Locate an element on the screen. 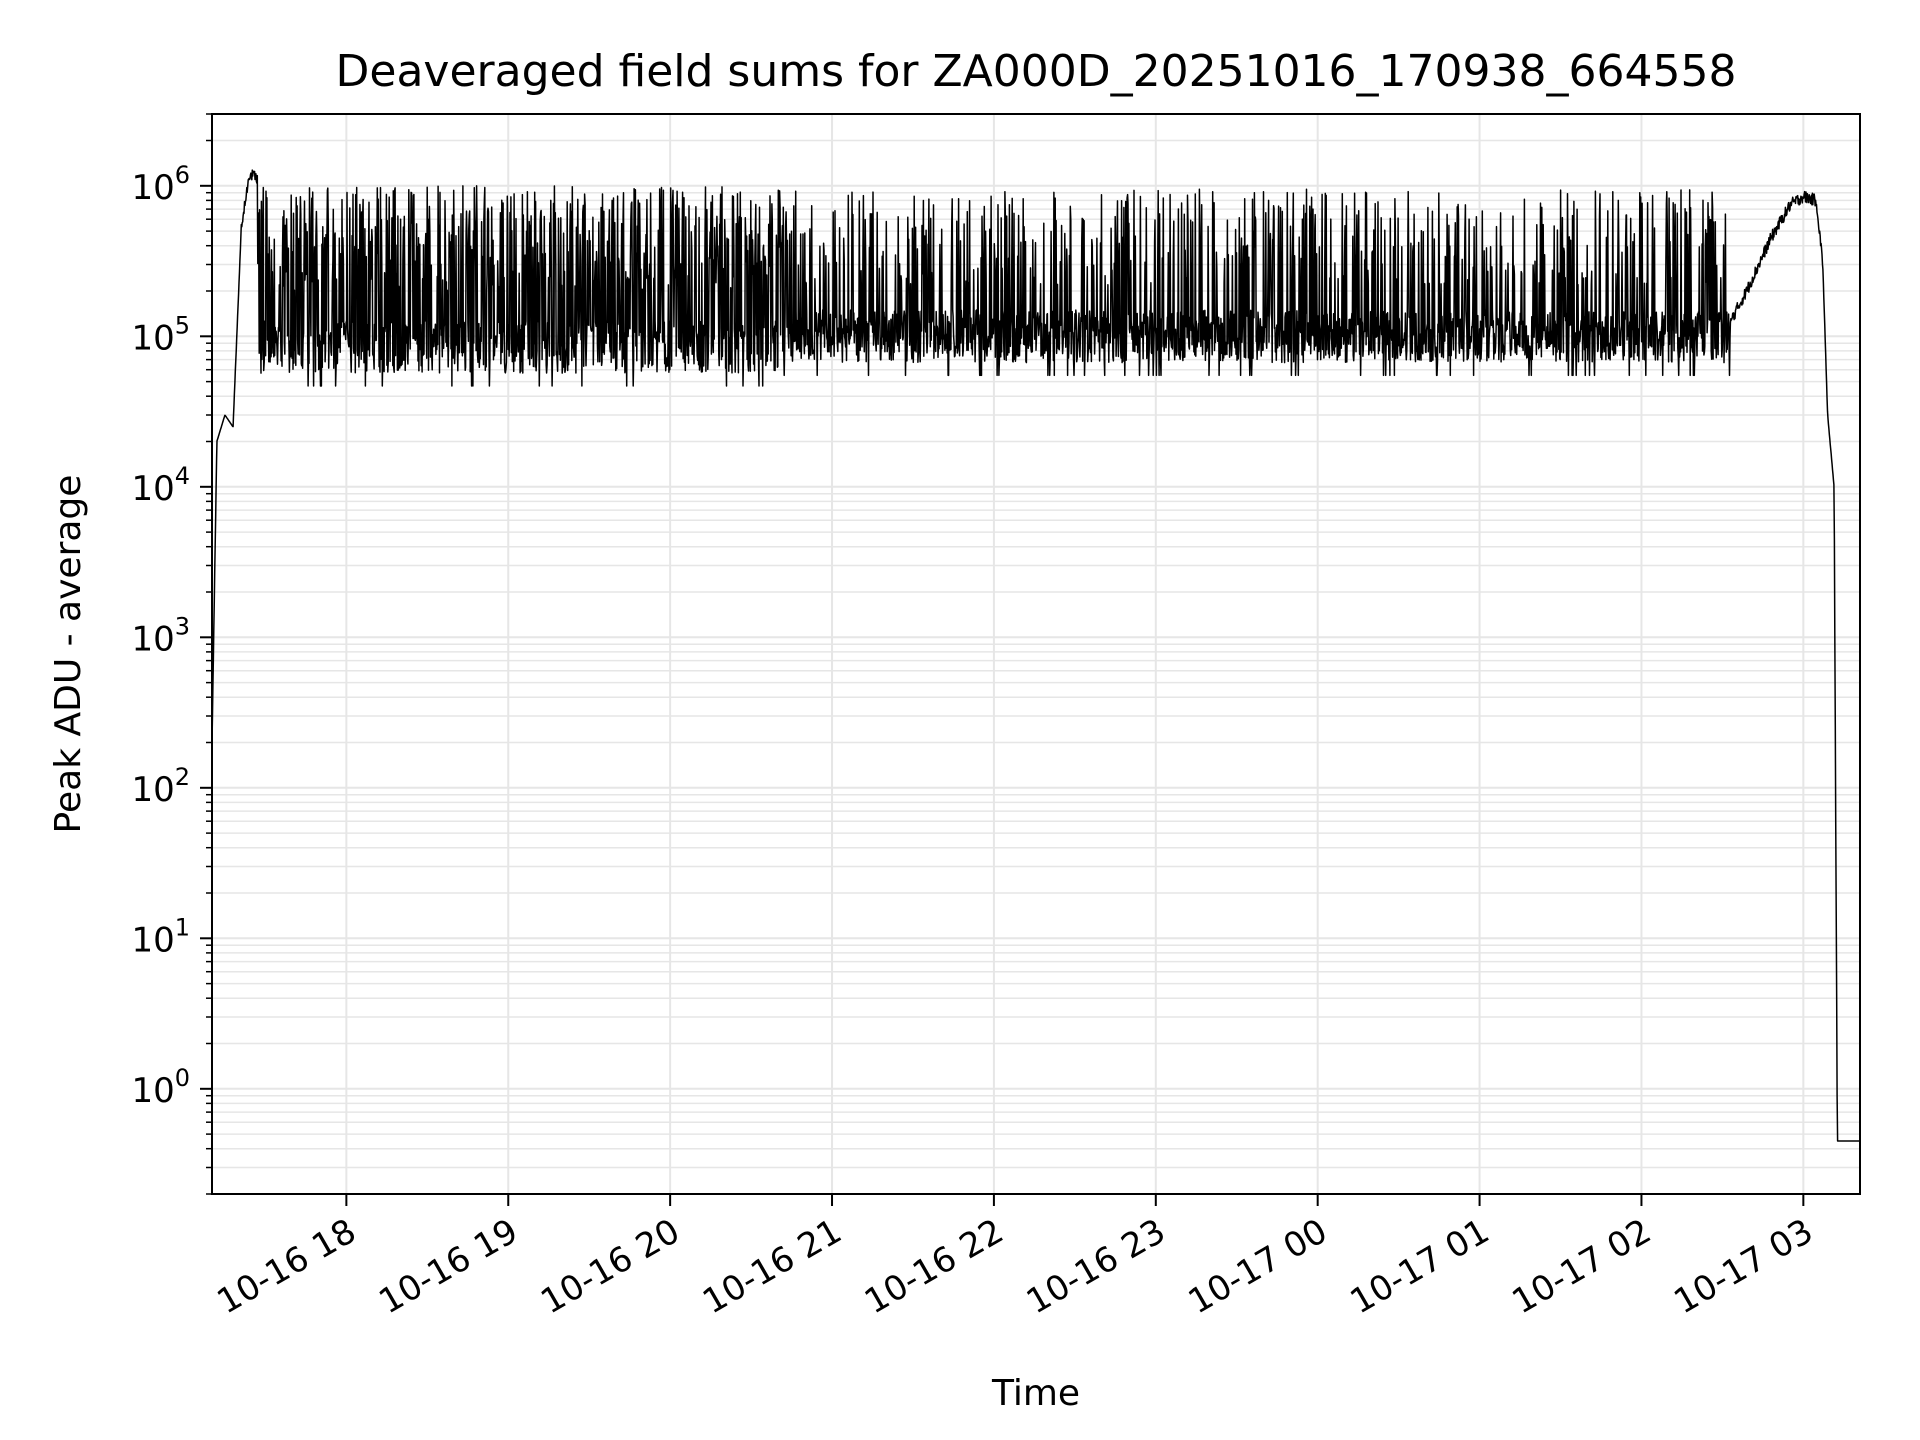 This screenshot has height=1440, width=1920. y-tick-label: 10⁰ is located at coordinates (160, 1087).